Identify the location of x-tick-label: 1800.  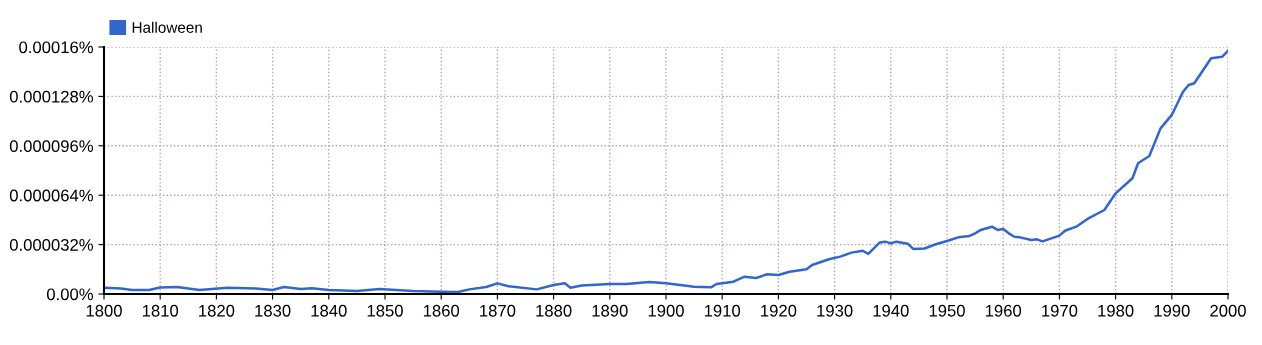
(104, 310).